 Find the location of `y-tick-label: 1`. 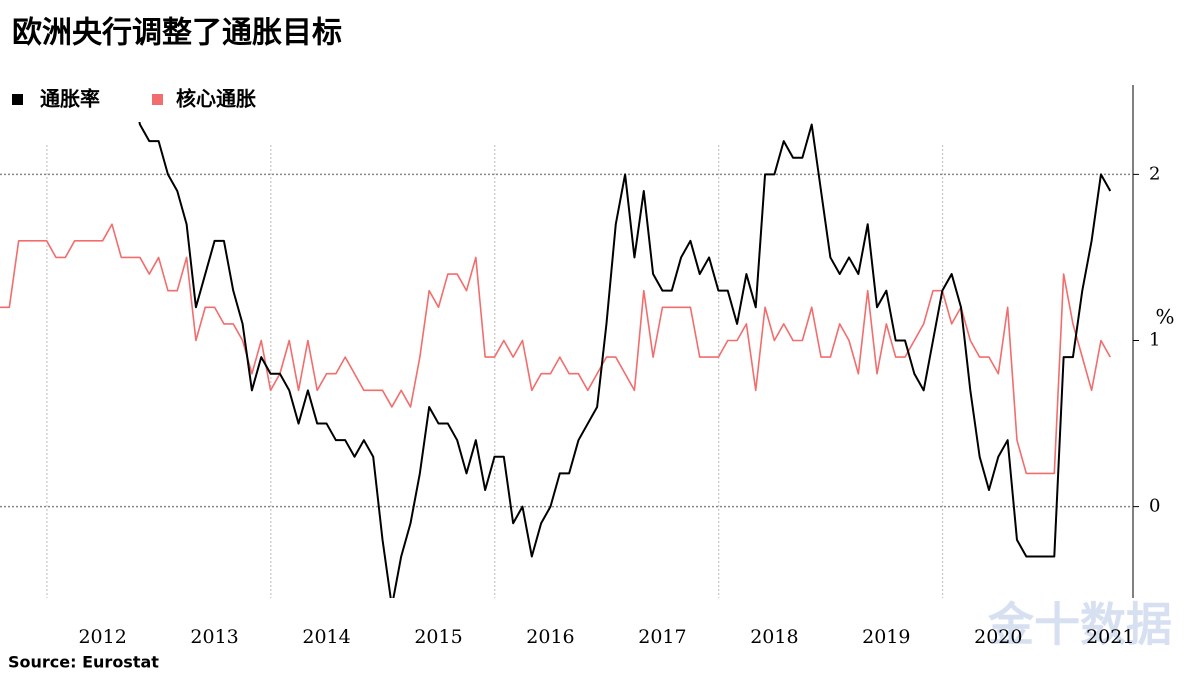

y-tick-label: 1 is located at coordinates (1154, 340).